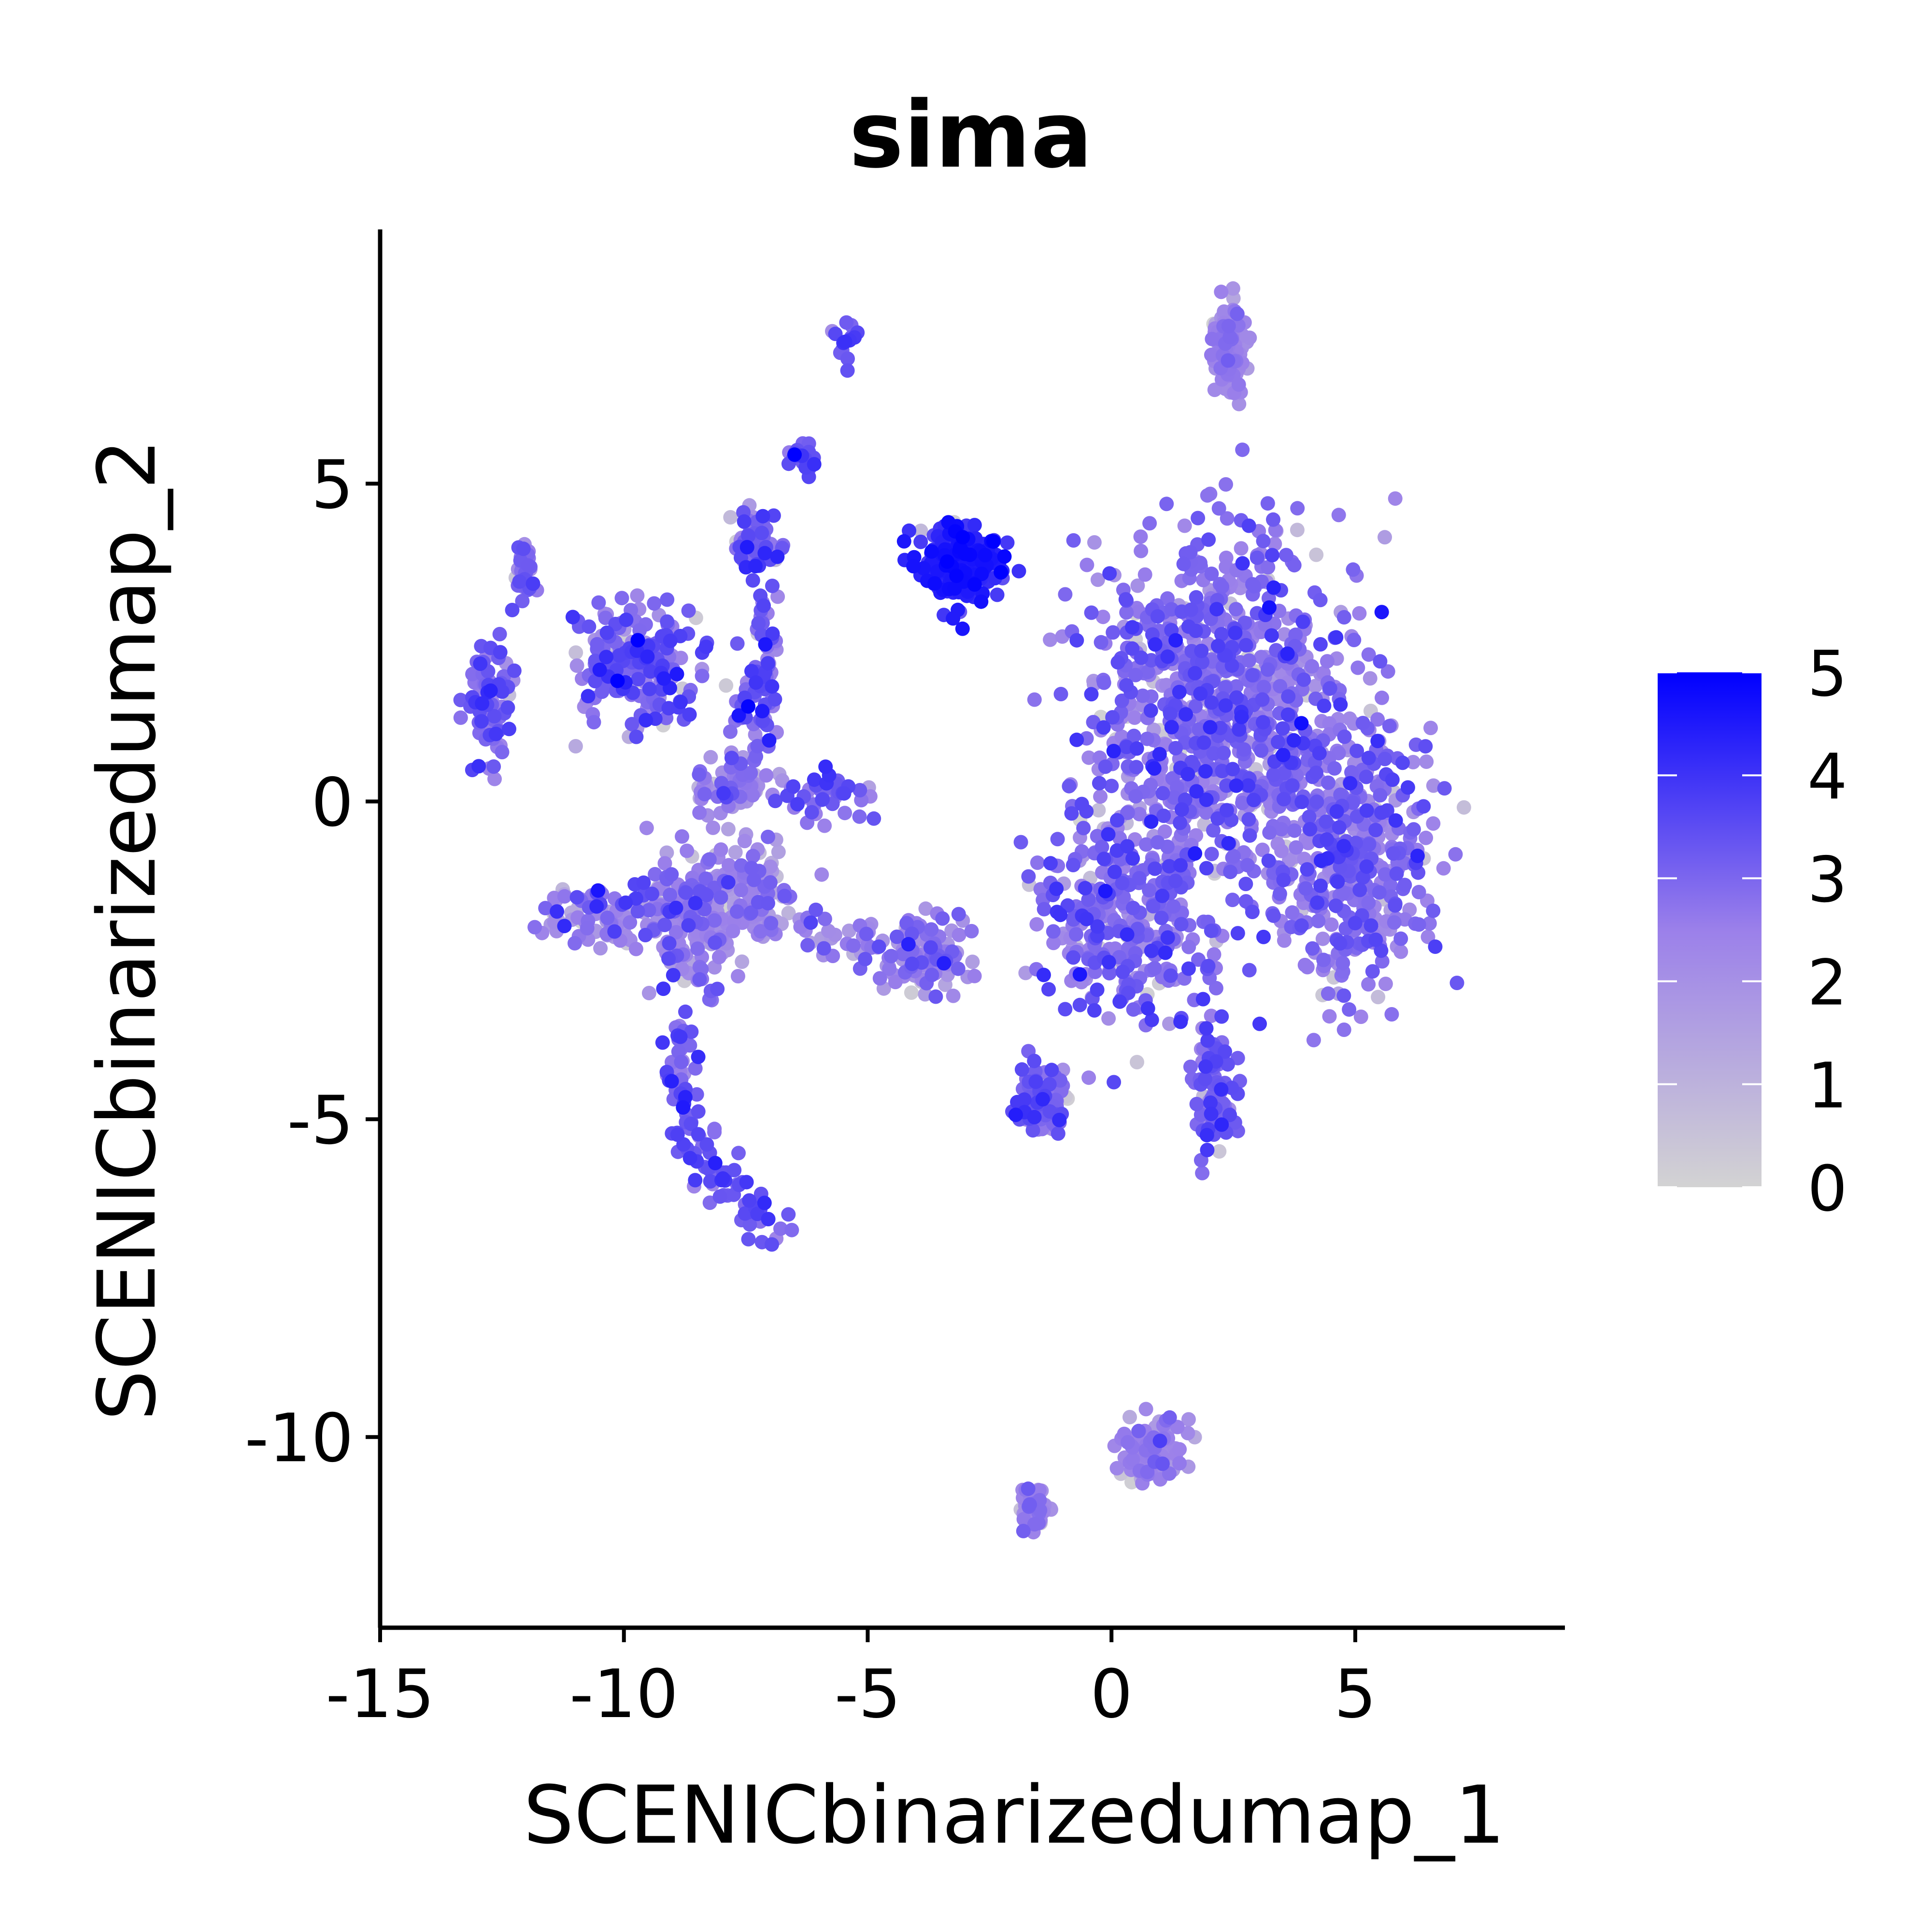 This screenshot has width=1932, height=1932. Describe the element at coordinates (1827, 673) in the screenshot. I see `colorbar-tick-label: 5` at that location.